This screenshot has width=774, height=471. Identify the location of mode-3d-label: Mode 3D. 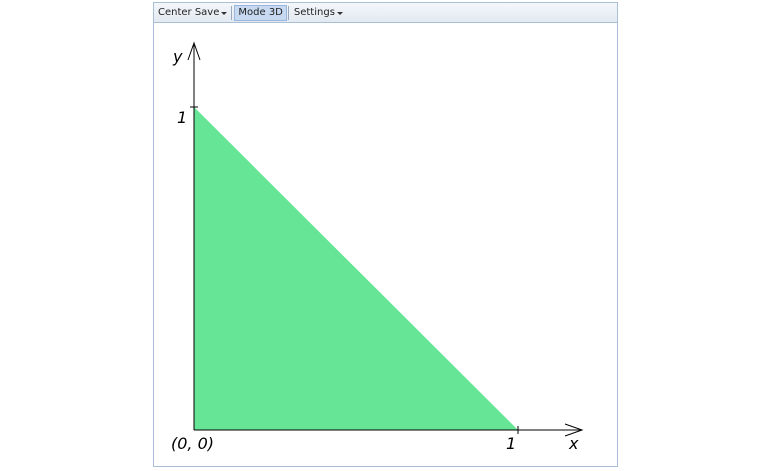
(260, 12).